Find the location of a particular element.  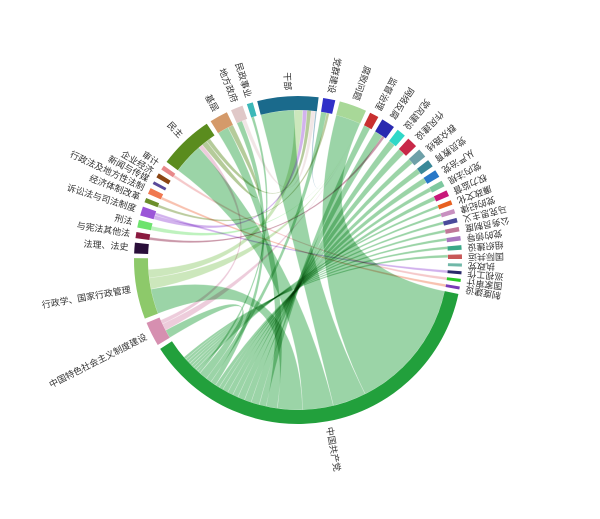

chord-group-label: 国际共运 is located at coordinates (486, 256).